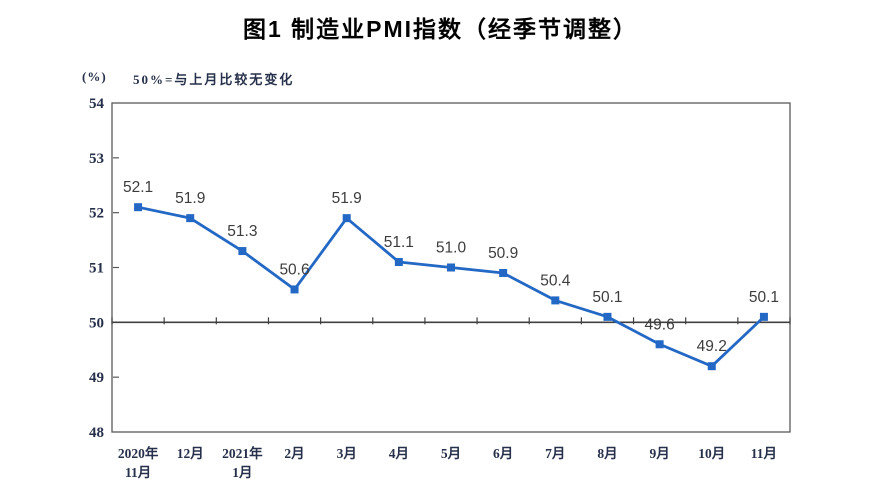 The height and width of the screenshot is (486, 881). Describe the element at coordinates (555, 280) in the screenshot. I see `data-label: 50.4` at that location.